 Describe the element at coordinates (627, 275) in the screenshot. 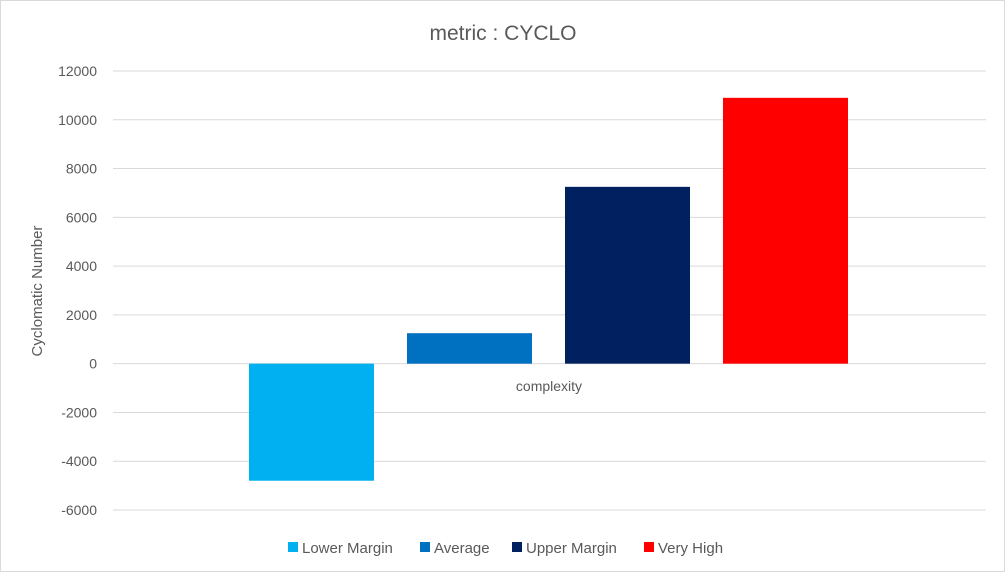

I see `bar-upper-margin` at that location.